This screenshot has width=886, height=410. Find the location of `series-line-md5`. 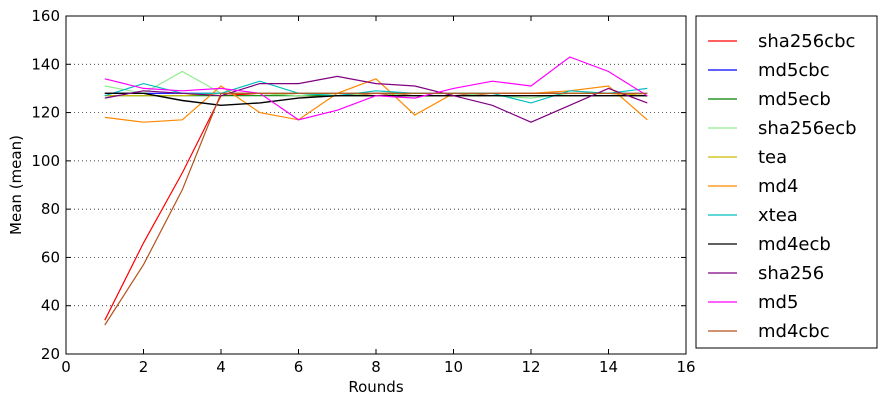

series-line-md5 is located at coordinates (376, 88).